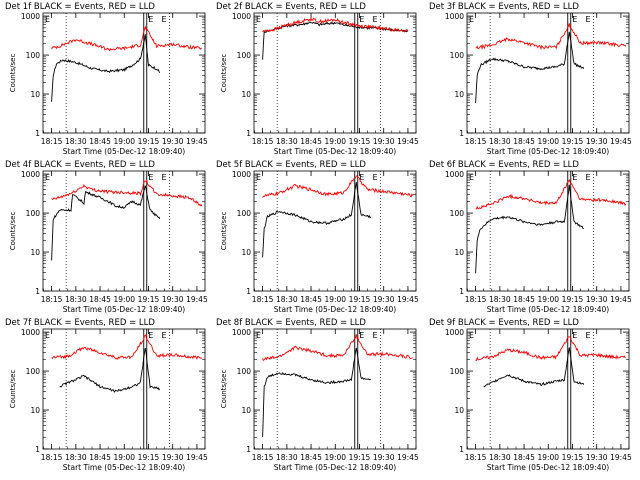 The image size is (640, 480). I want to click on chart-title: Det 2f BLACK = Events, RED = LLD, so click(291, 7).